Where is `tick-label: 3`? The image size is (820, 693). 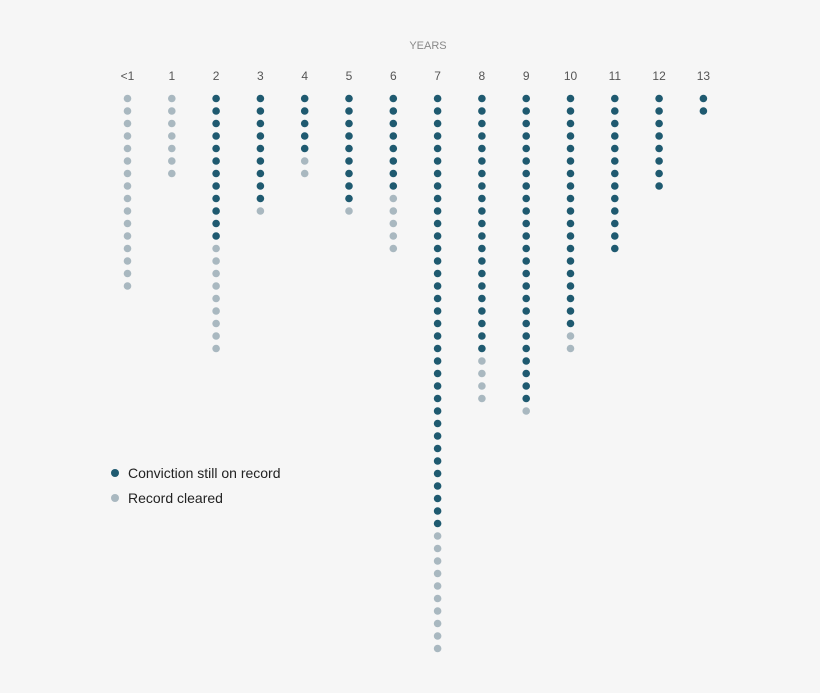
tick-label: 3 is located at coordinates (260, 76).